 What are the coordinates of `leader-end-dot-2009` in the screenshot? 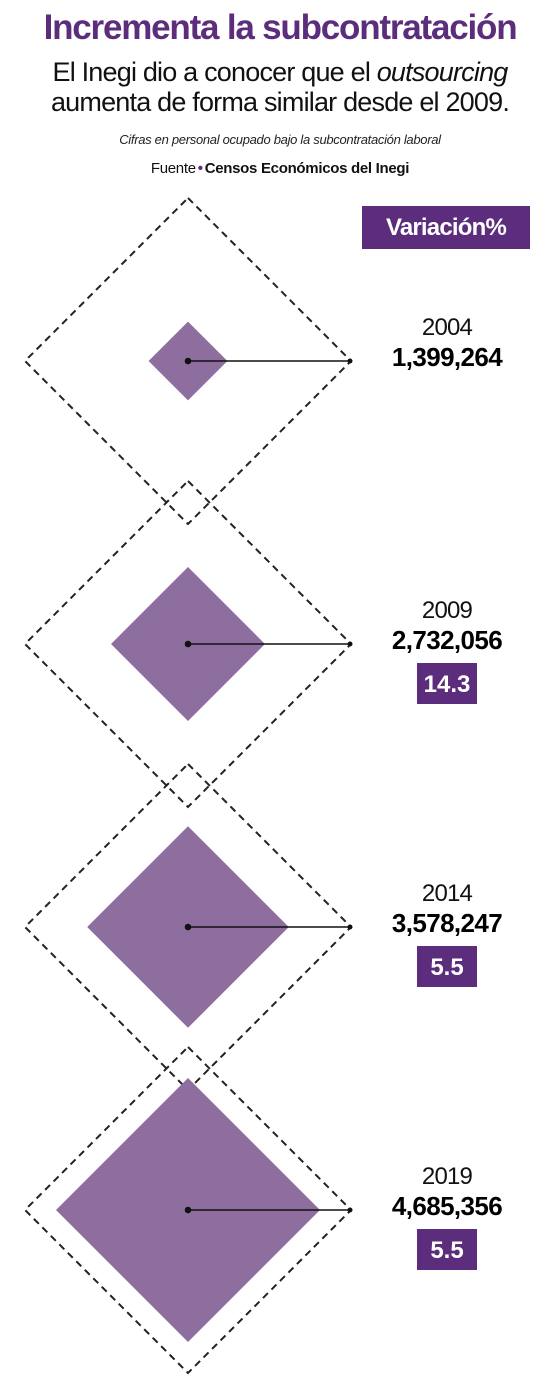 It's located at (350, 644).